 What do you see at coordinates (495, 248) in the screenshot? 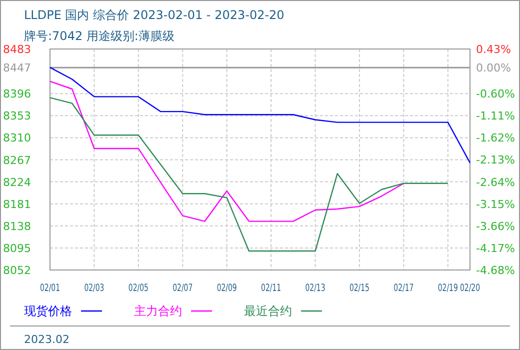
I see `y2-tick-label: -4.17%` at bounding box center [495, 248].